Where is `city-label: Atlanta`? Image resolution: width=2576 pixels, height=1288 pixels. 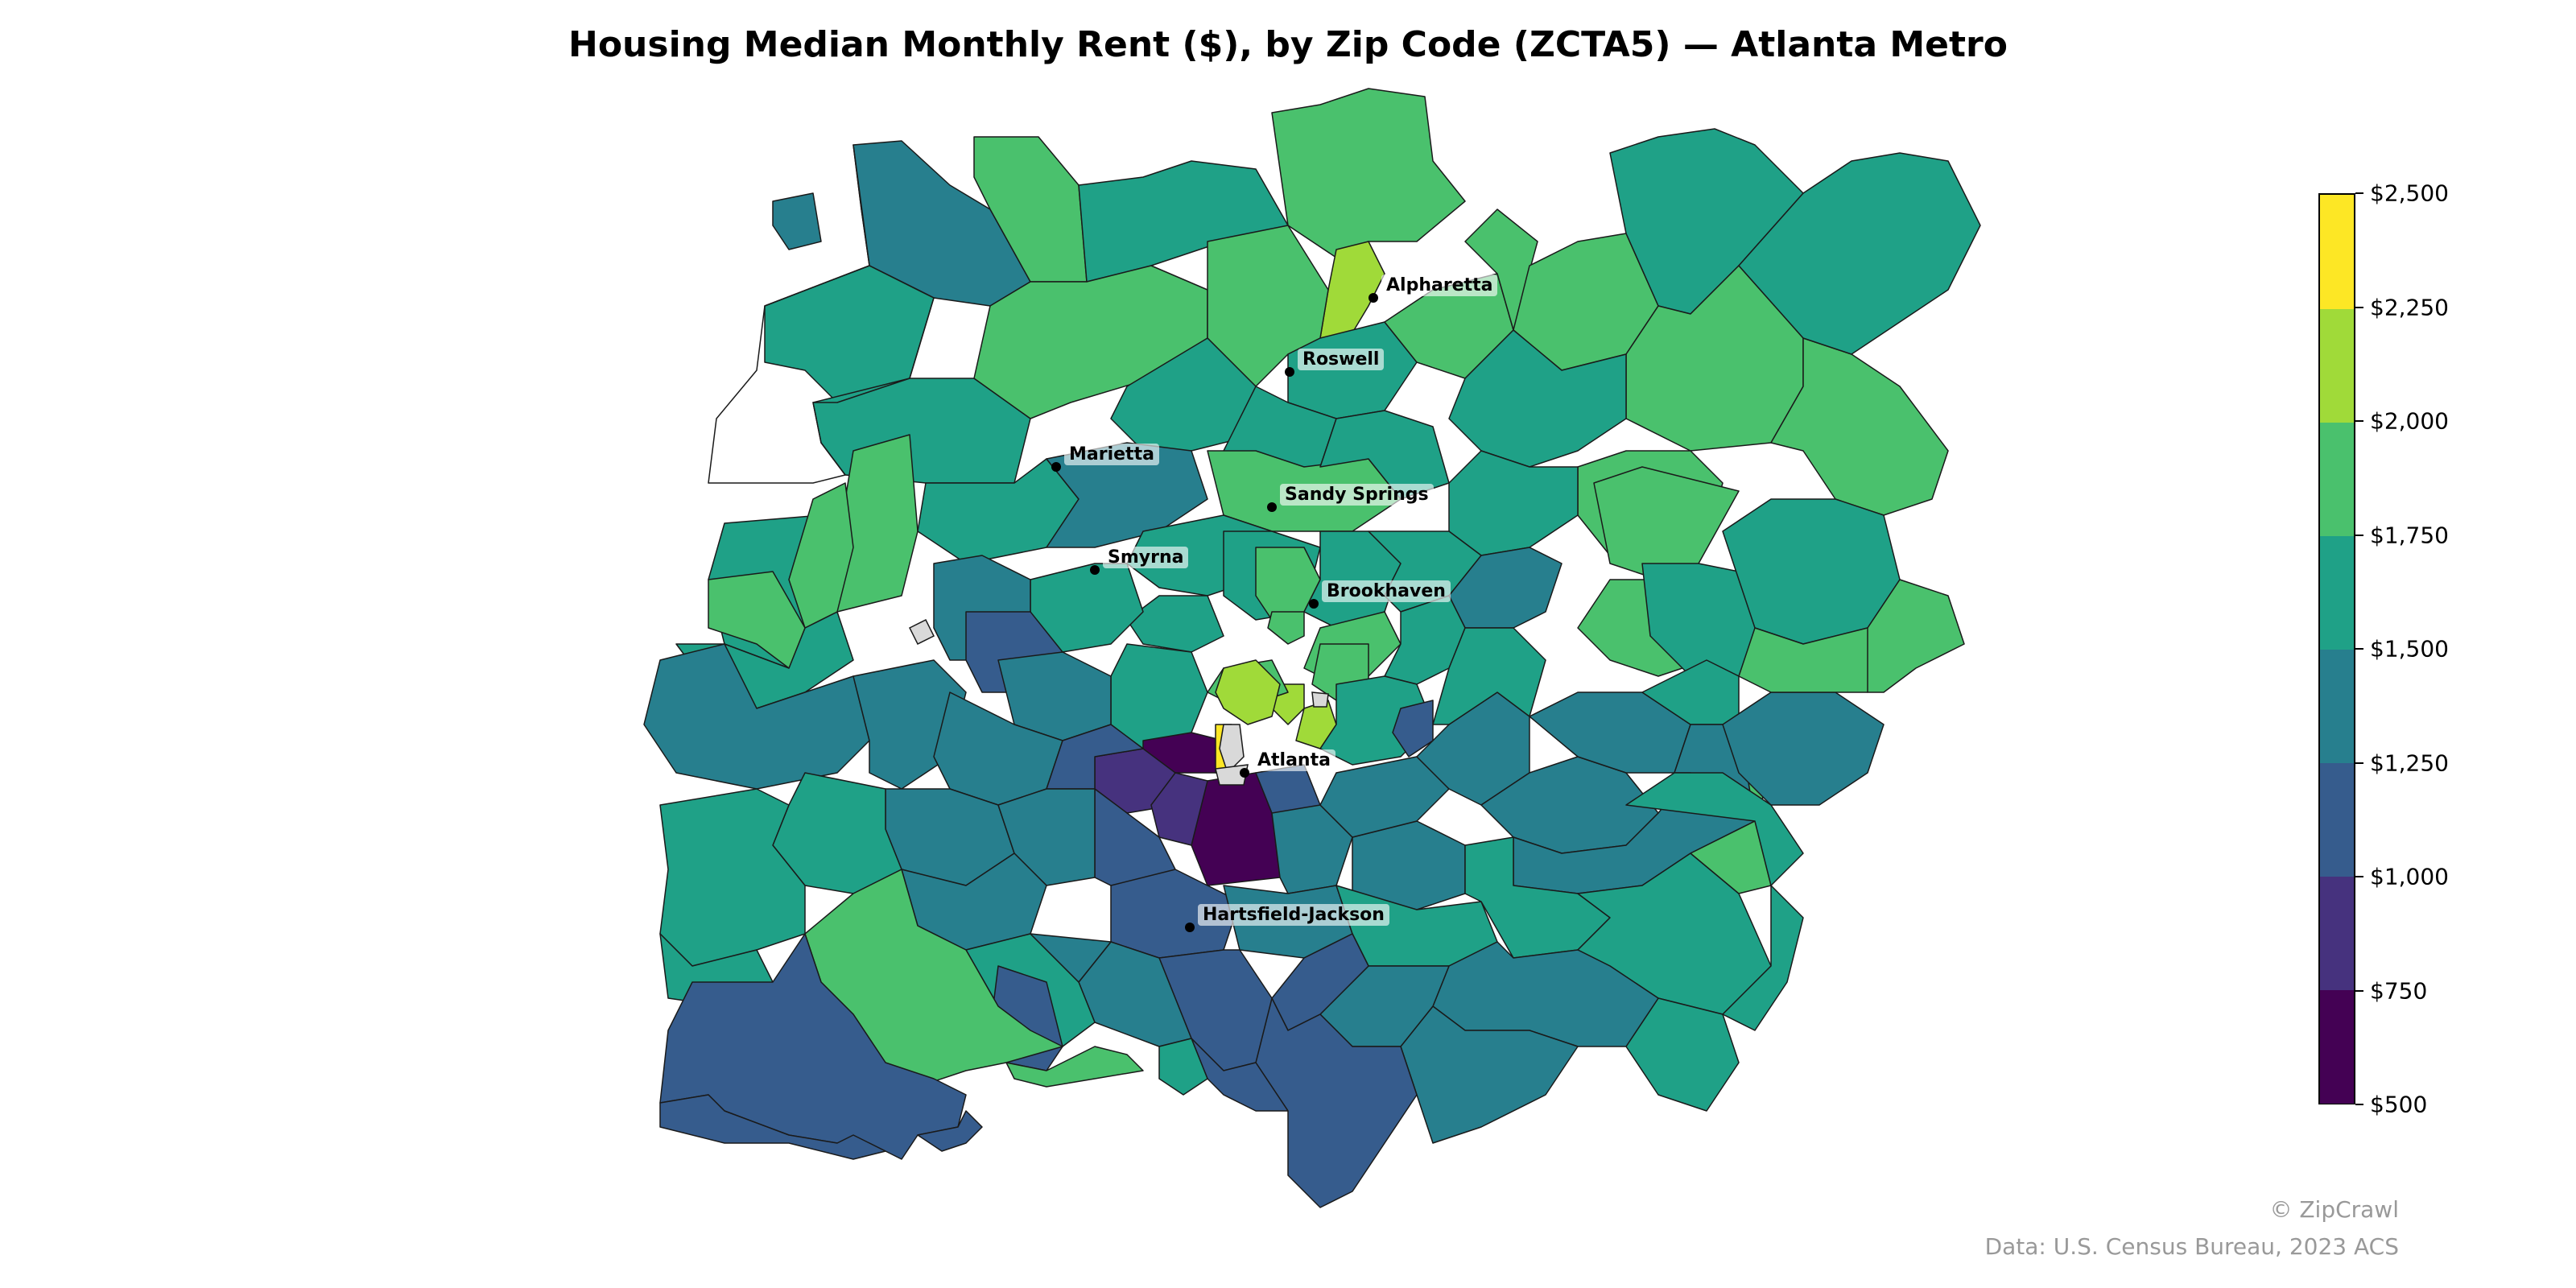 city-label: Atlanta is located at coordinates (1294, 760).